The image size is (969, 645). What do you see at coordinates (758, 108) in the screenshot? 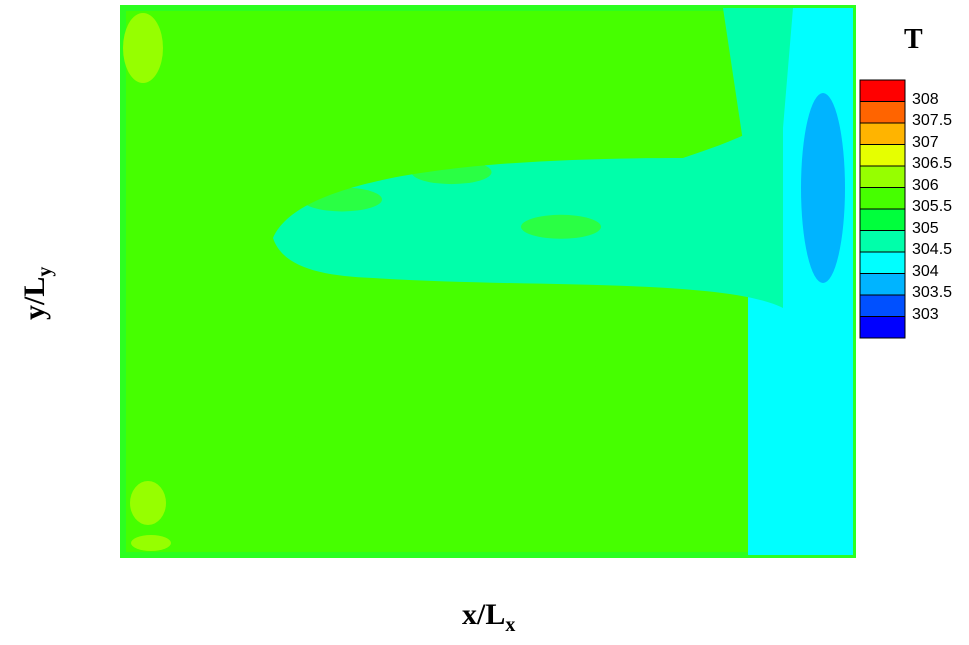
I see `right-top-transition` at bounding box center [758, 108].